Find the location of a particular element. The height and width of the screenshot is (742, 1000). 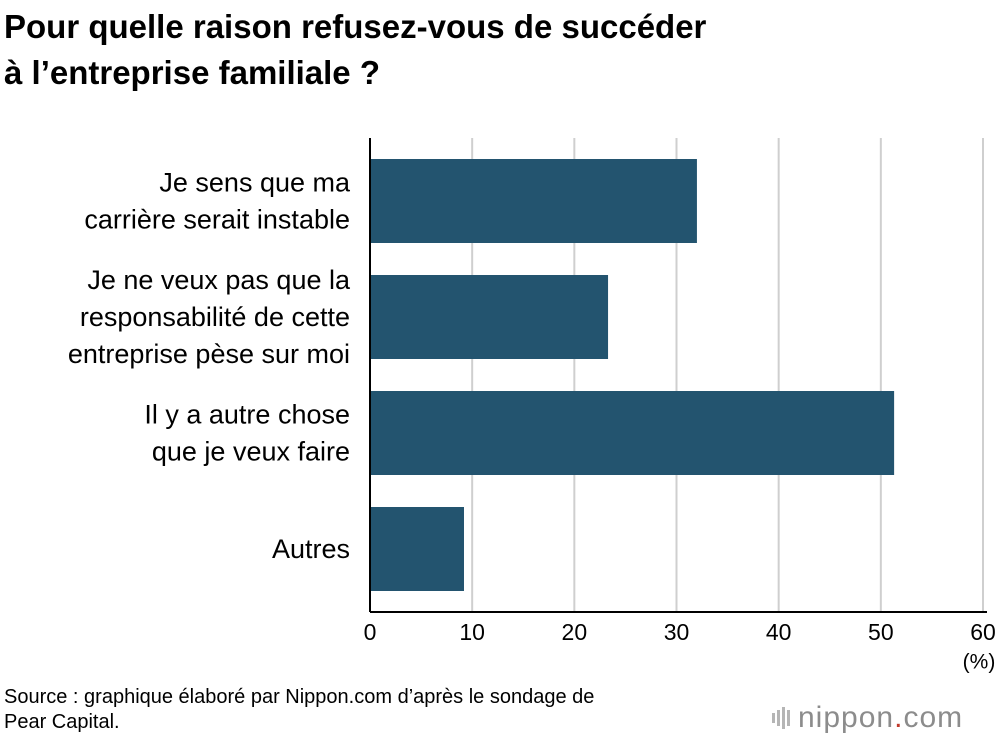

category-label-3-0: Autres is located at coordinates (311, 549).